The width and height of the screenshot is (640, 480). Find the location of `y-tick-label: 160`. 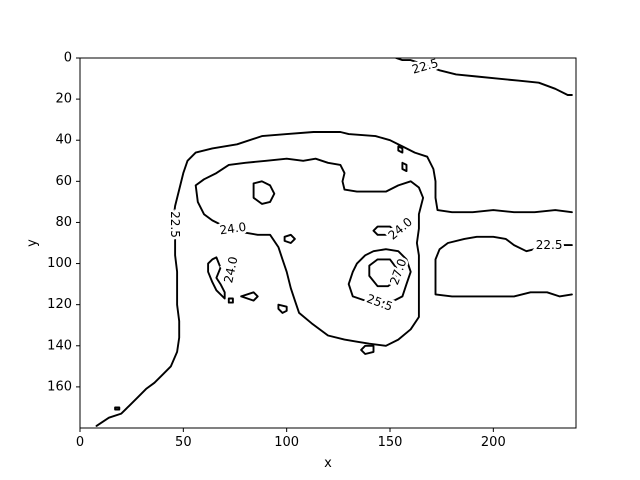

y-tick-label: 160 is located at coordinates (59, 386).